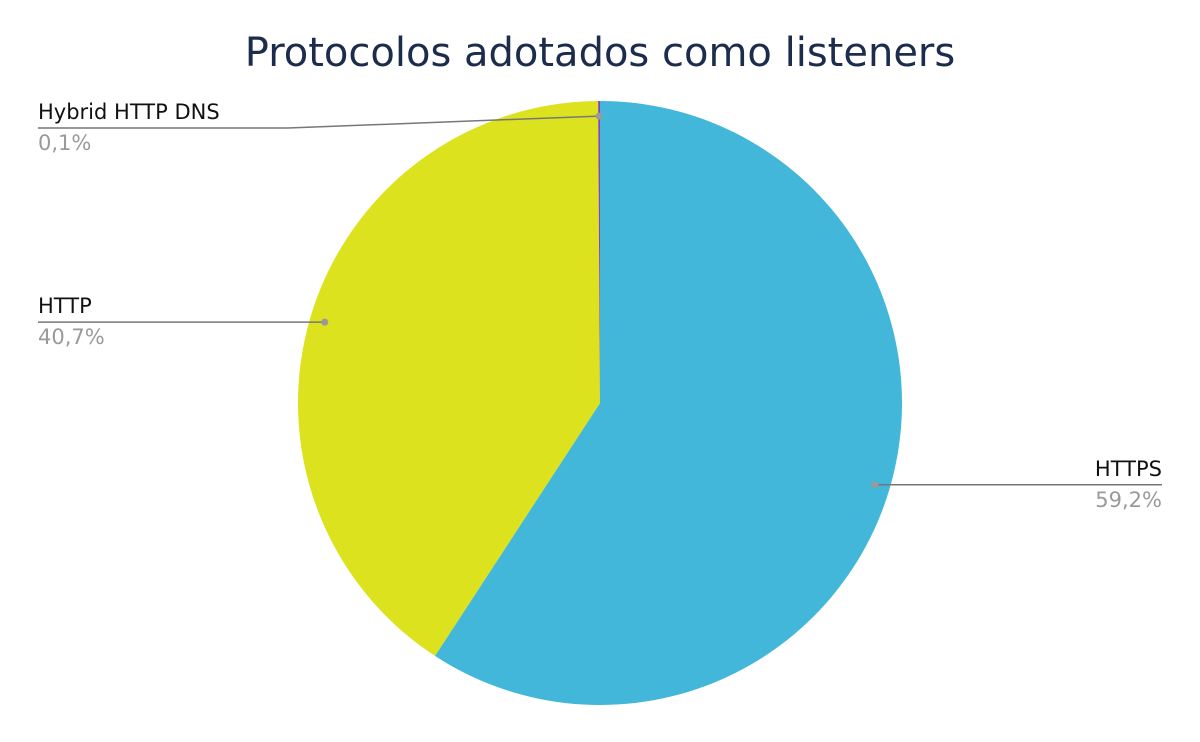 The height and width of the screenshot is (742, 1200). What do you see at coordinates (71, 337) in the screenshot?
I see `value-label: 40,7%` at bounding box center [71, 337].